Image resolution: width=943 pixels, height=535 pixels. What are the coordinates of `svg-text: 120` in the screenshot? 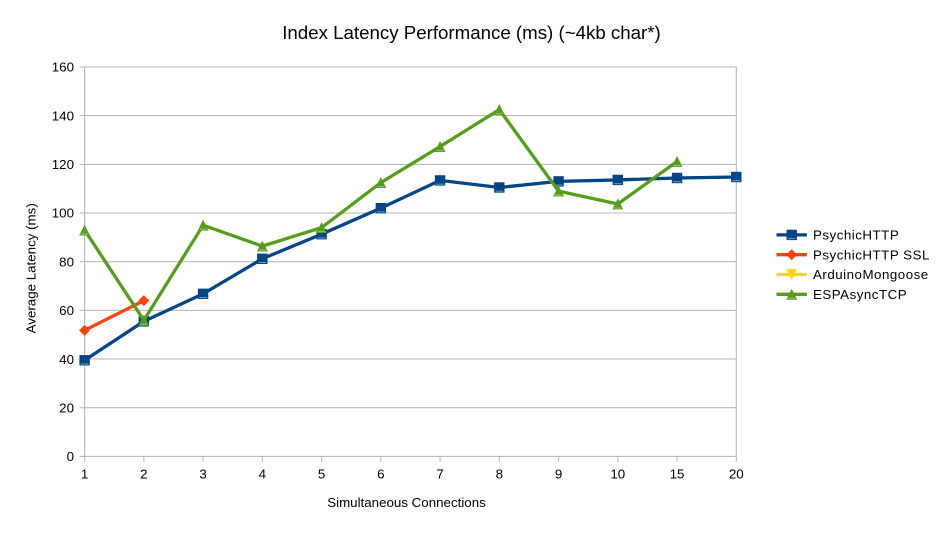 It's located at (63, 164).